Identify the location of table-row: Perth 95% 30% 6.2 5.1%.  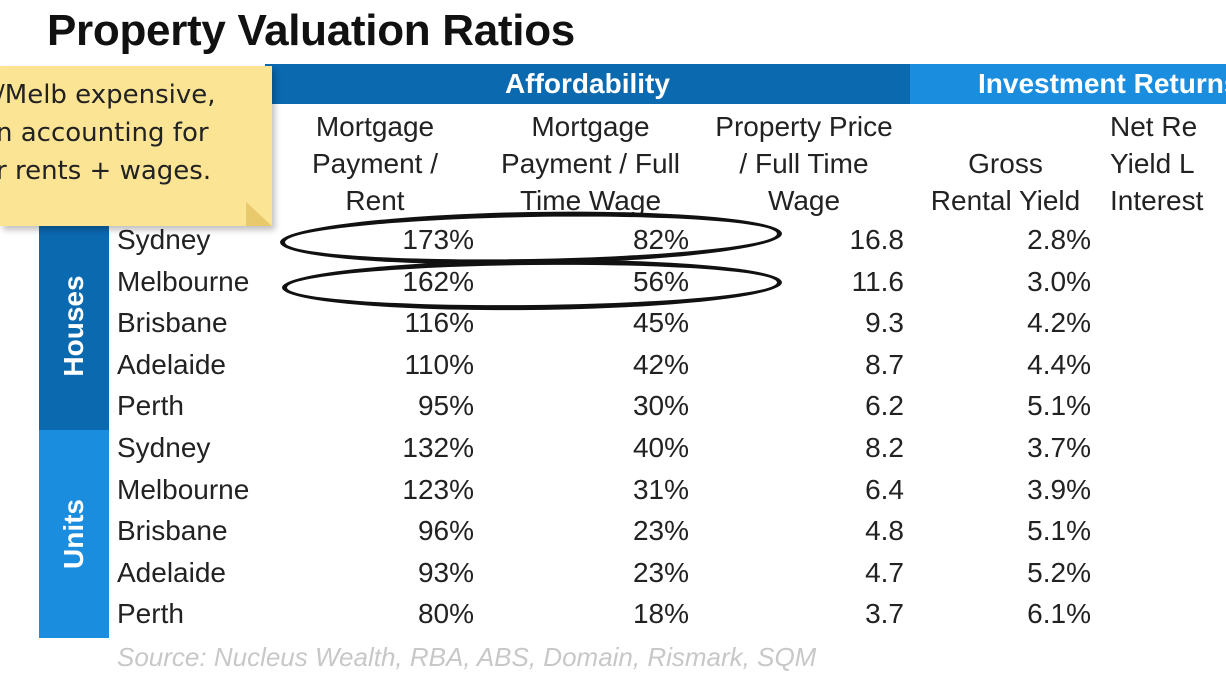
(613, 409).